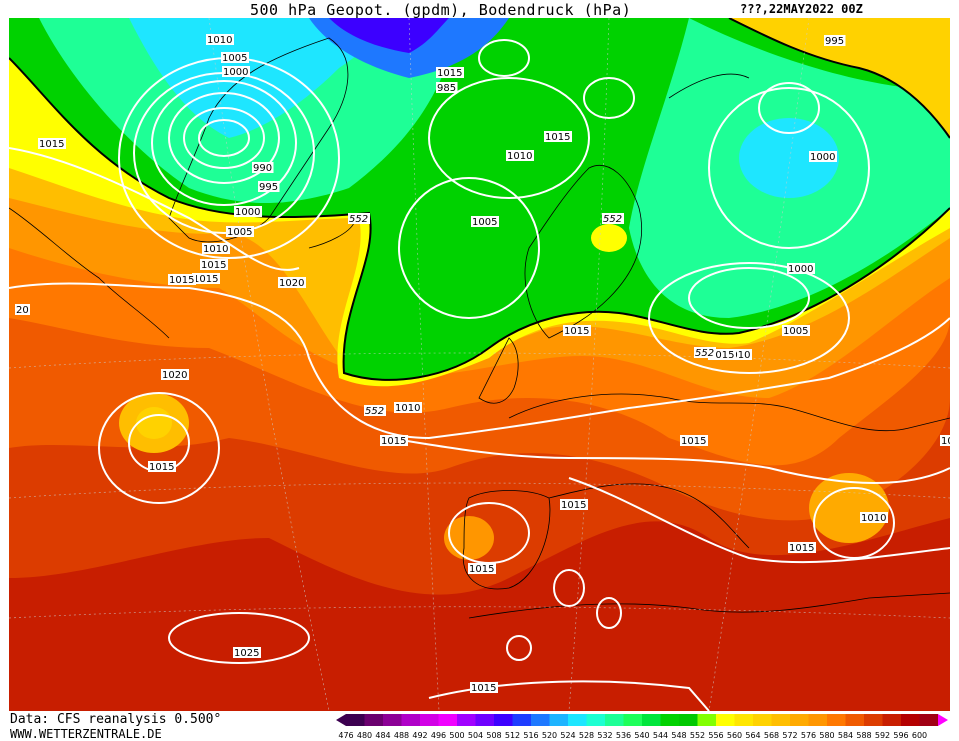 Image resolution: width=959 pixels, height=741 pixels. I want to click on legend-tick-label: 524, so click(567, 735).